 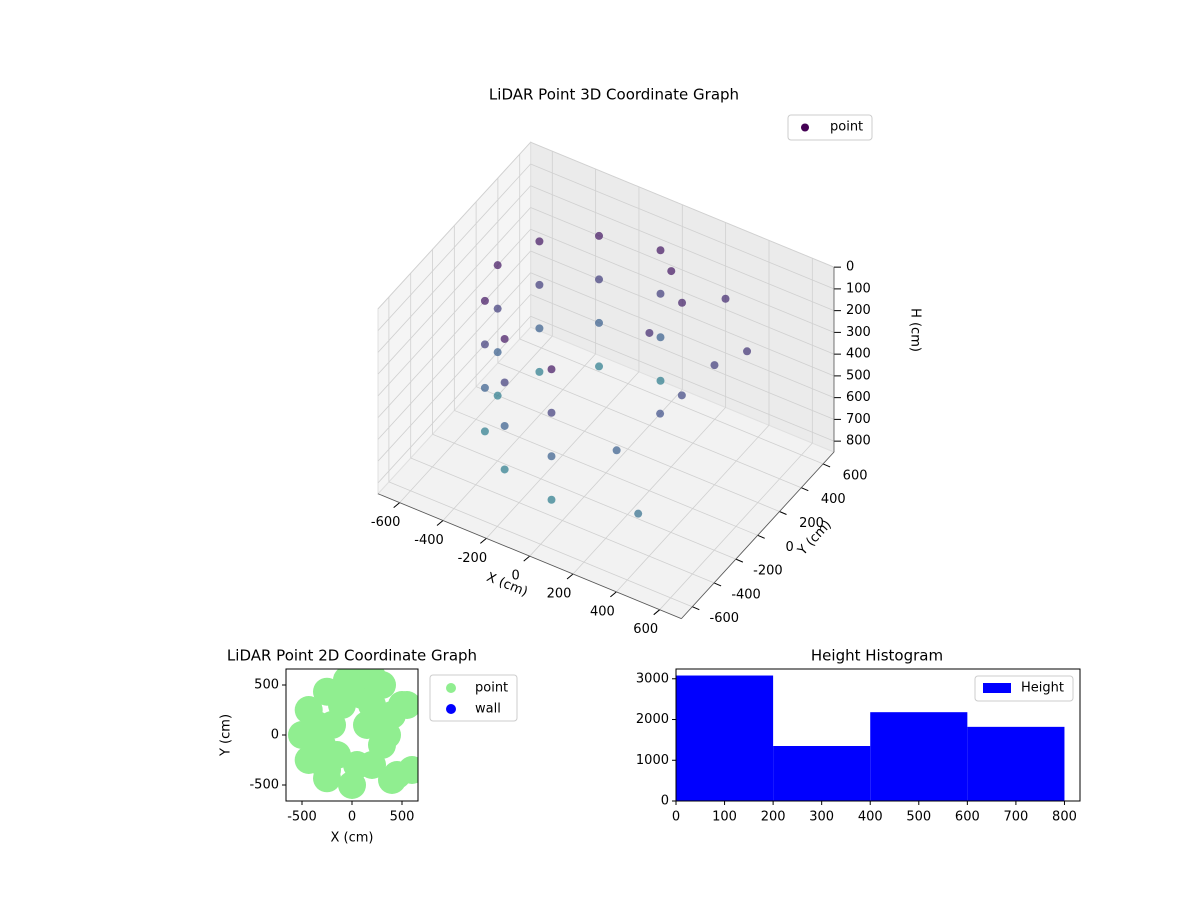 I want to click on z-tick-label: 600, so click(x=858, y=397).